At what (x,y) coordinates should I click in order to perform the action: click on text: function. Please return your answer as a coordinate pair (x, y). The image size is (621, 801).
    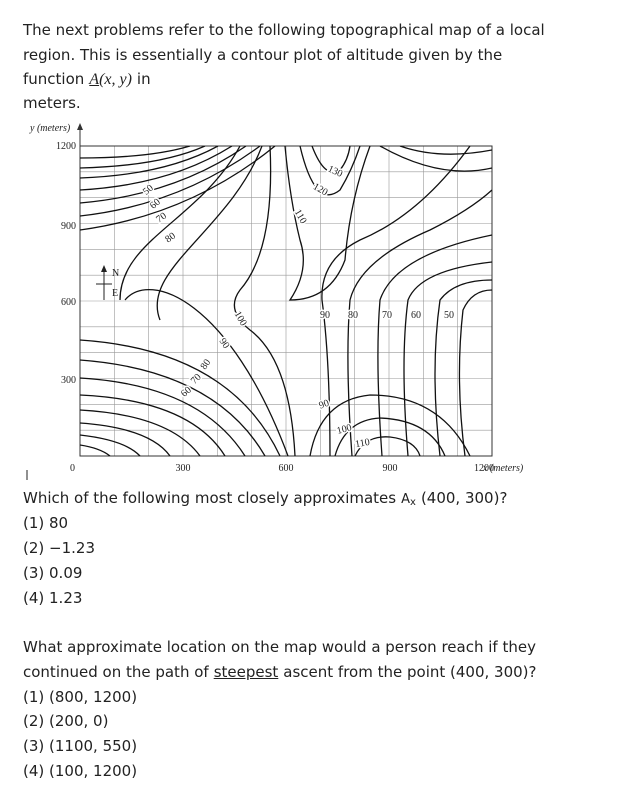
    Looking at the image, I should click on (54, 79).